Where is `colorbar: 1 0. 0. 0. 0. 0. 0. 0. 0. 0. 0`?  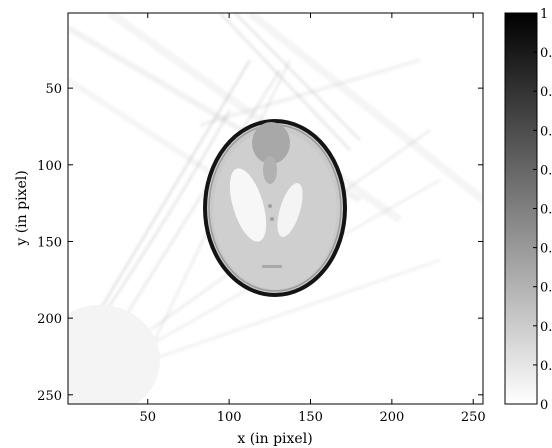 colorbar: 1 0. 0. 0. 0. 0. 0. 0. 0. 0. 0 is located at coordinates (528, 210).